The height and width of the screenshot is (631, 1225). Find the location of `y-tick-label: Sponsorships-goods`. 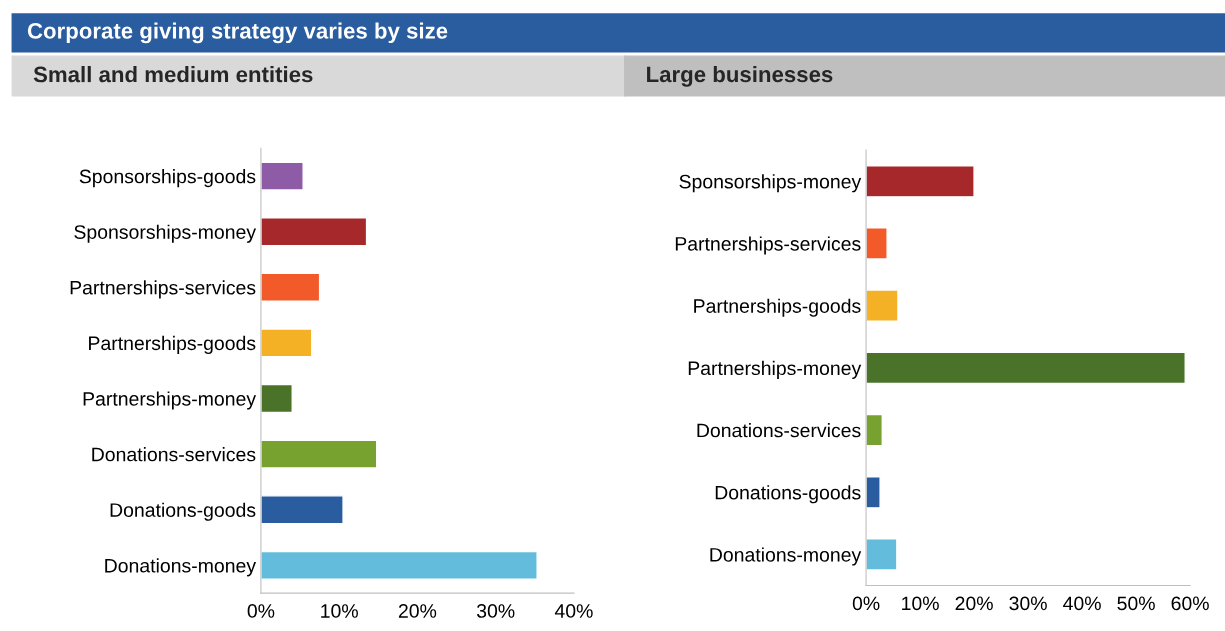

y-tick-label: Sponsorships-goods is located at coordinates (167, 178).